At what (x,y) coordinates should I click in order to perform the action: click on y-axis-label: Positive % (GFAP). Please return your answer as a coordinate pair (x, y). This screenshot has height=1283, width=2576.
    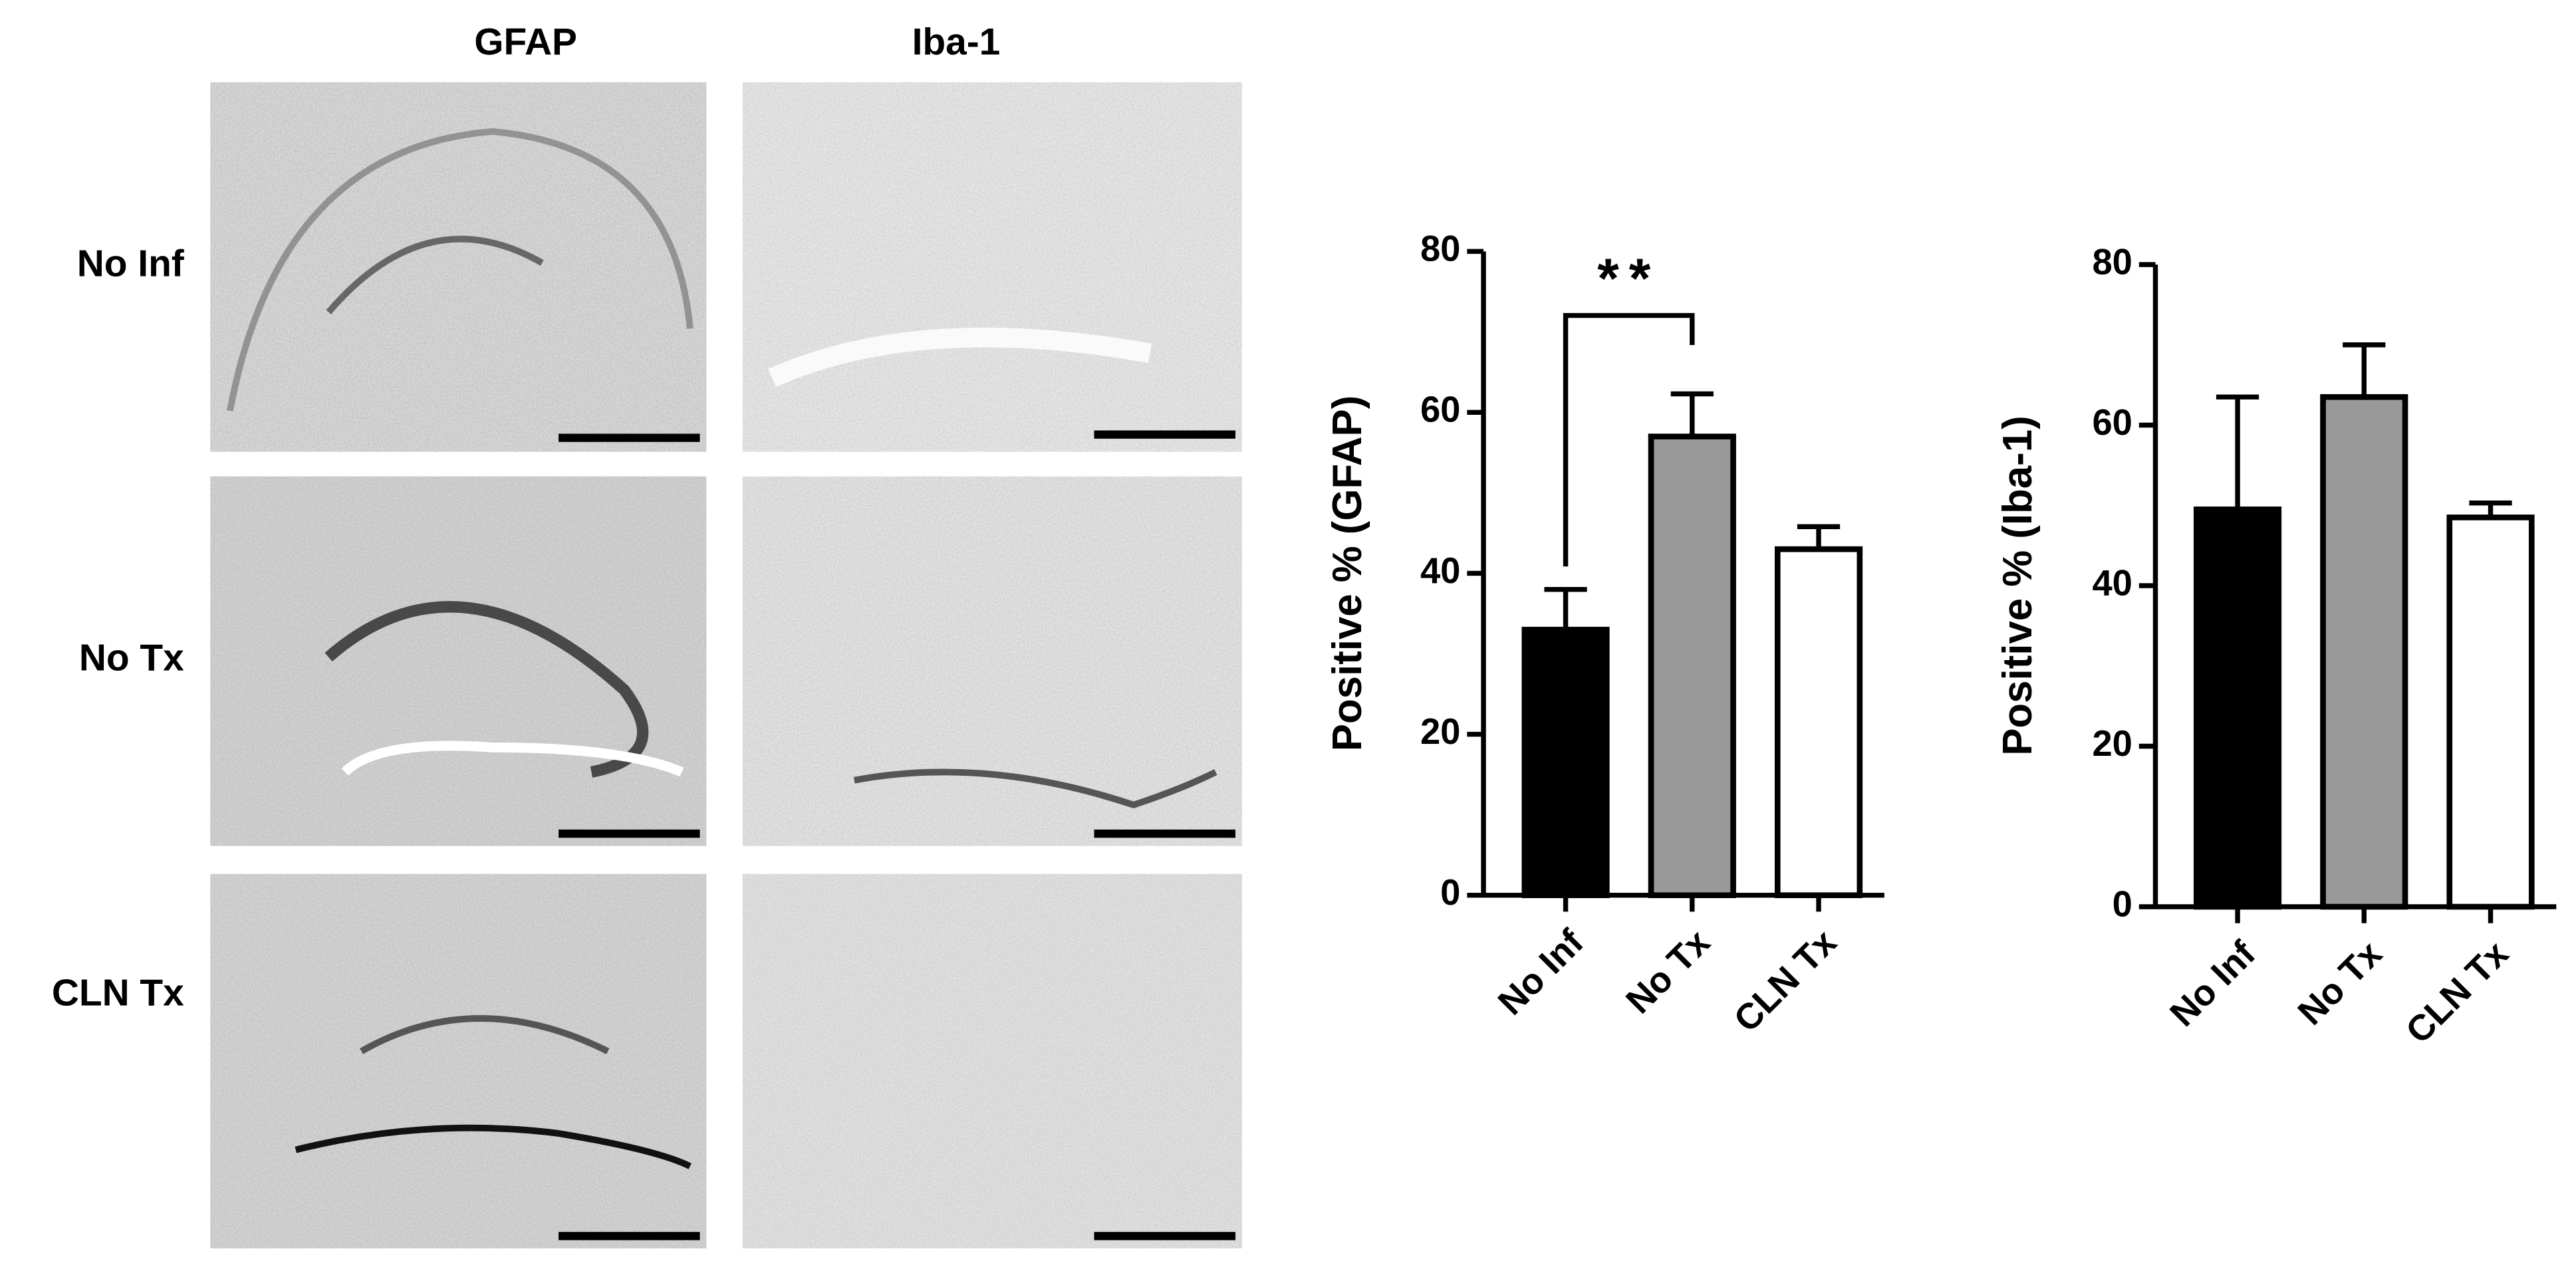
    Looking at the image, I should click on (1347, 573).